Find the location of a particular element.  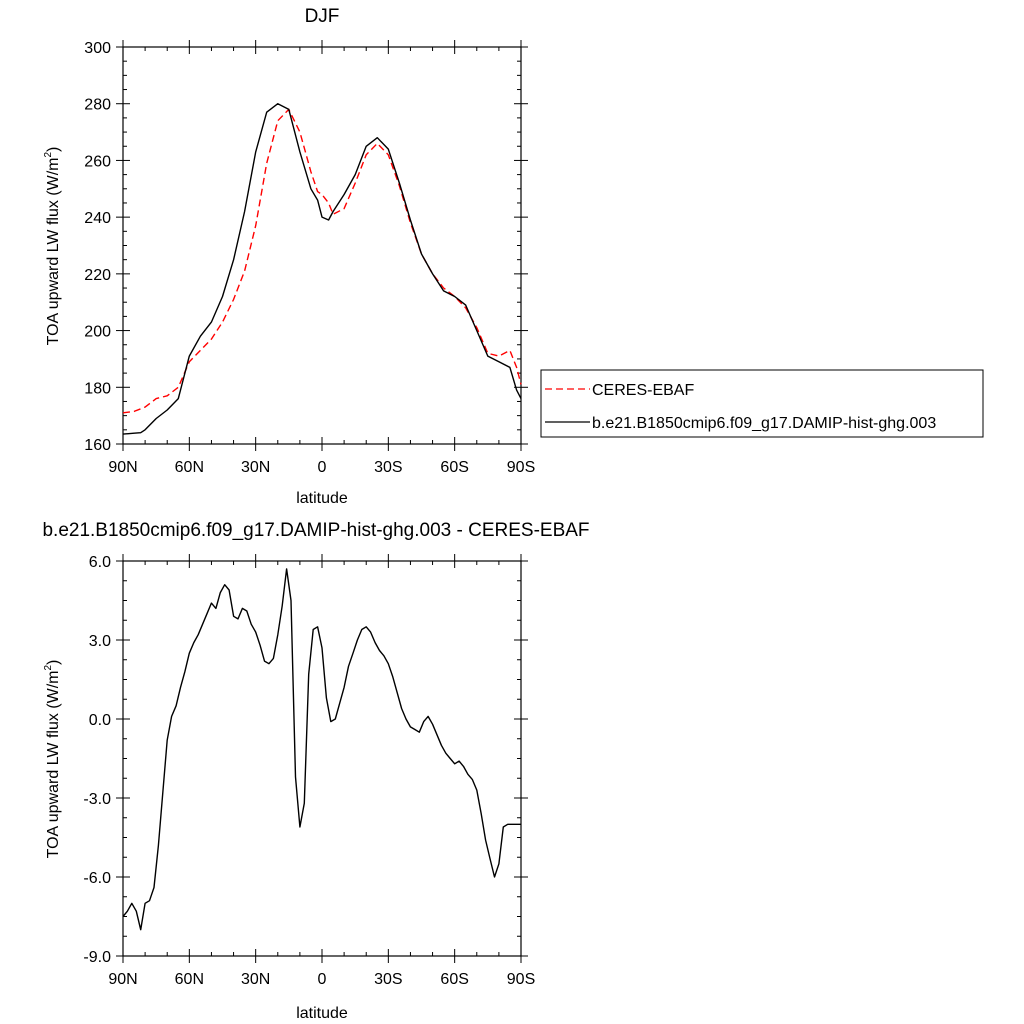

top-x-tick-label: 0 is located at coordinates (322, 467).